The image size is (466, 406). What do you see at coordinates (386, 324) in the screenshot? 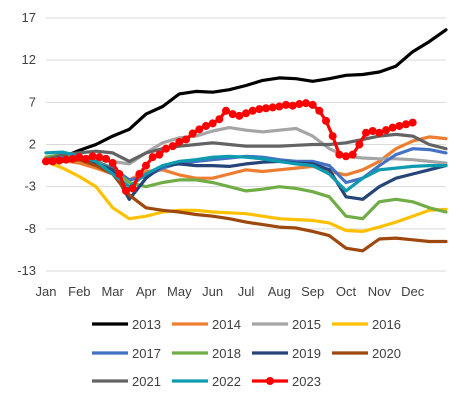
I see `legend-label: 2016` at bounding box center [386, 324].